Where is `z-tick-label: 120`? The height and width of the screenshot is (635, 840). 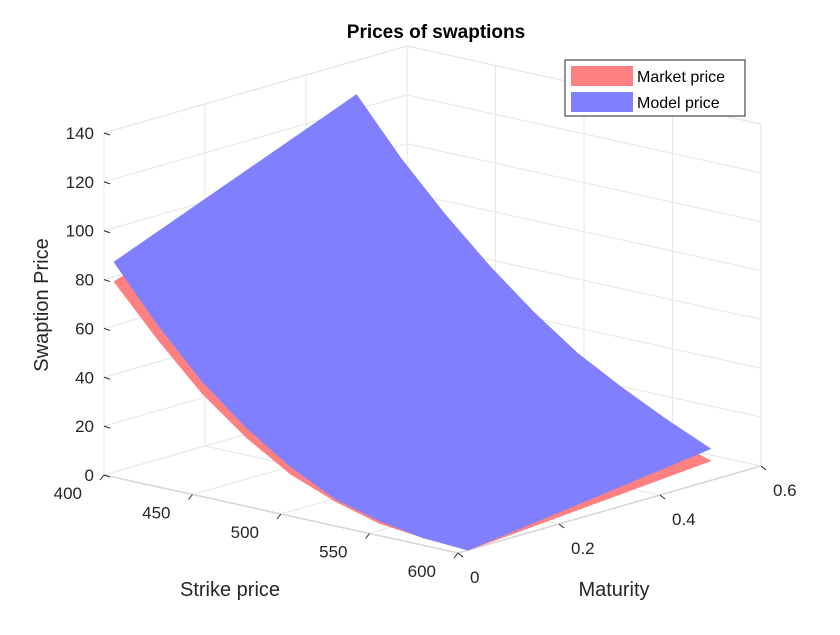 z-tick-label: 120 is located at coordinates (80, 182).